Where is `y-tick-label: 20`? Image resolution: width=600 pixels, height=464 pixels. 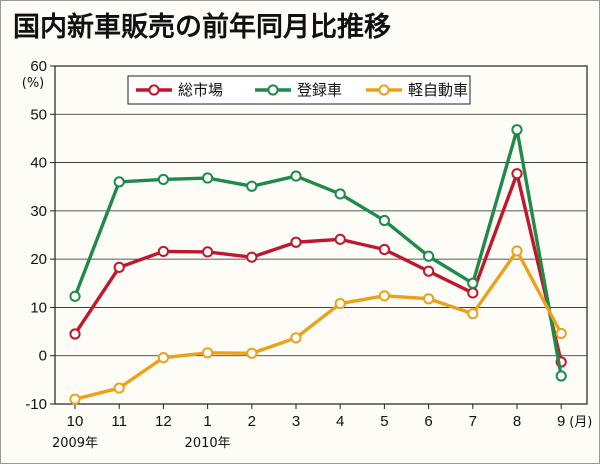 y-tick-label: 20 is located at coordinates (38, 259).